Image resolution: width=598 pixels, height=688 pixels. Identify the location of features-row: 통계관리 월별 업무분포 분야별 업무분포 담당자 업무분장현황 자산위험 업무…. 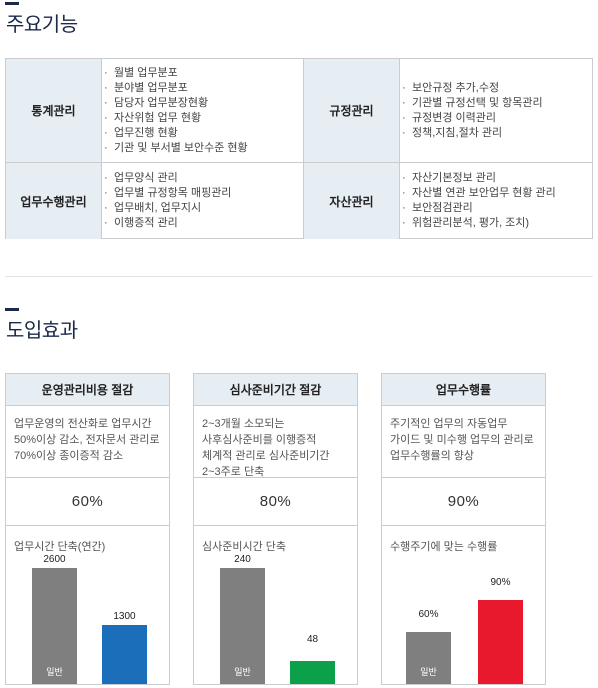
(299, 111).